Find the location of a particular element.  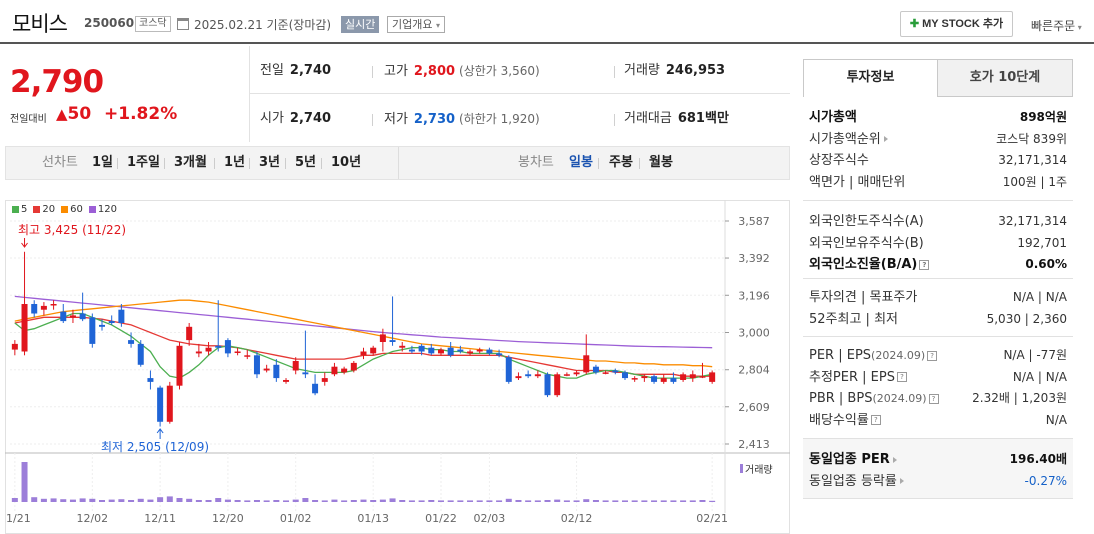

candle-weekly: 주봉 is located at coordinates (621, 162).